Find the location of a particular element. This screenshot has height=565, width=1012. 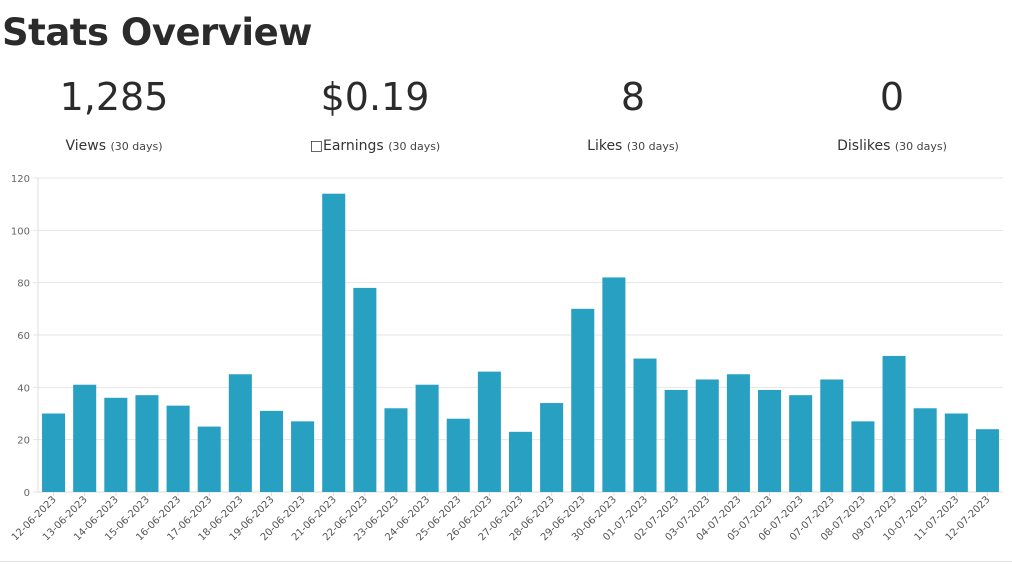

earnings-label: □Earnings is located at coordinates (346, 146).